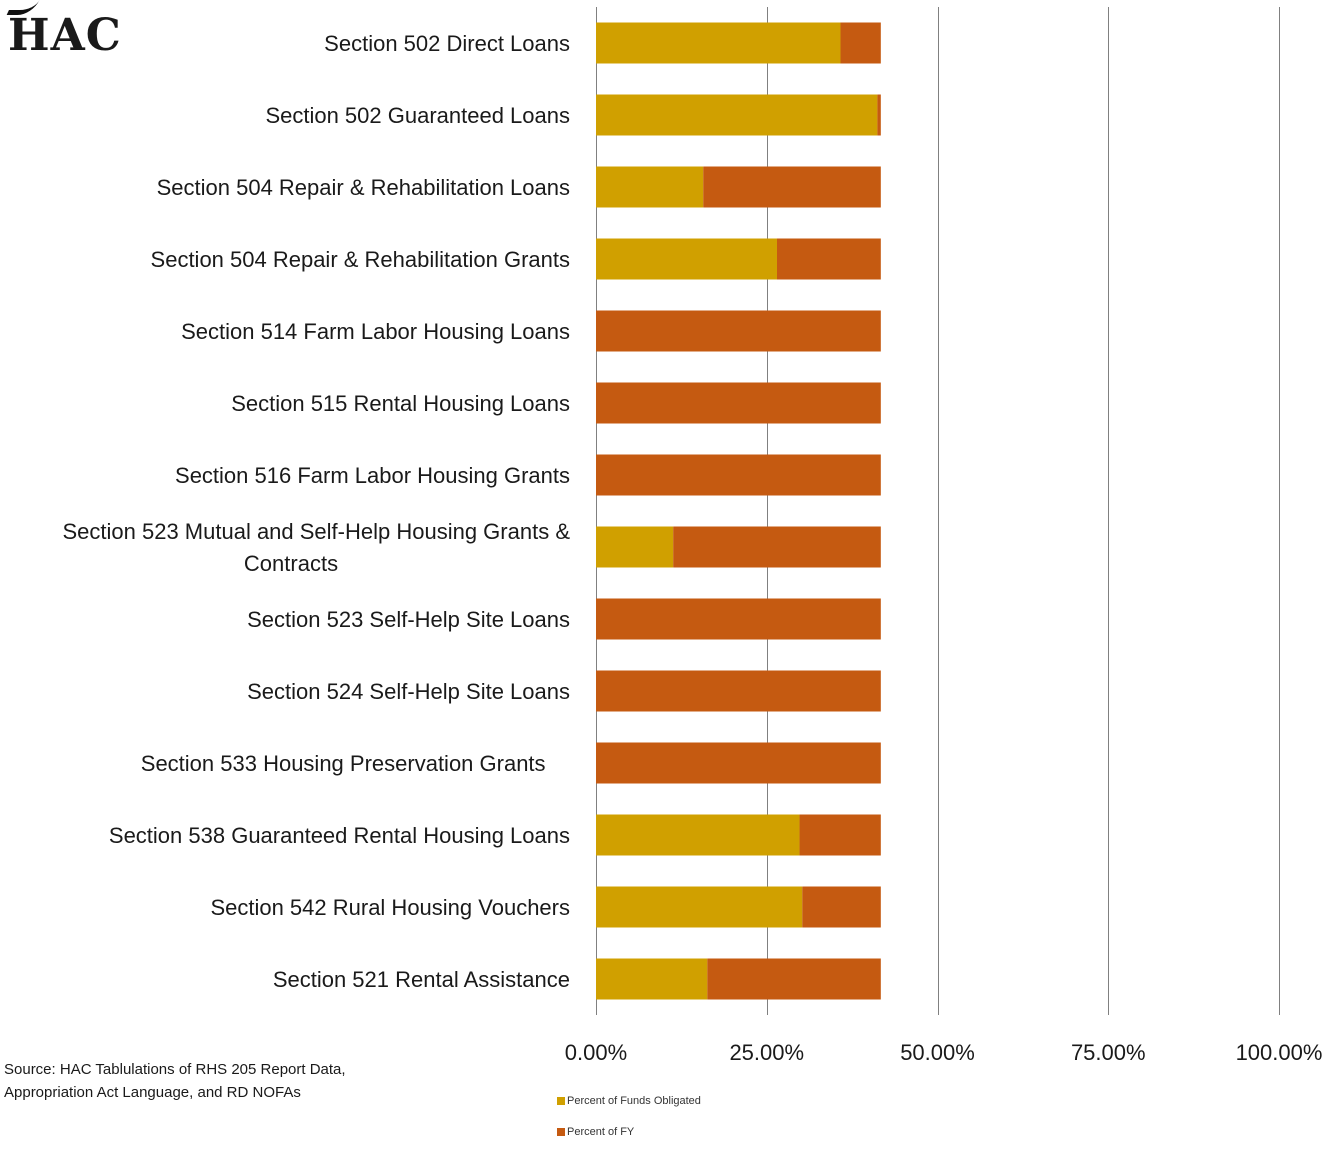 This screenshot has height=1155, width=1331. What do you see at coordinates (937, 1052) in the screenshot?
I see `x-tick-label: 50.00%` at bounding box center [937, 1052].